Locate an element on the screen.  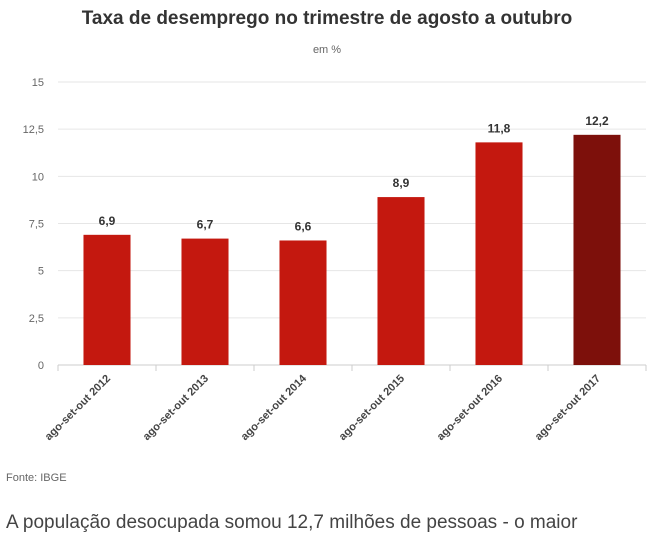
chart-subtitle: em % is located at coordinates (327, 50).